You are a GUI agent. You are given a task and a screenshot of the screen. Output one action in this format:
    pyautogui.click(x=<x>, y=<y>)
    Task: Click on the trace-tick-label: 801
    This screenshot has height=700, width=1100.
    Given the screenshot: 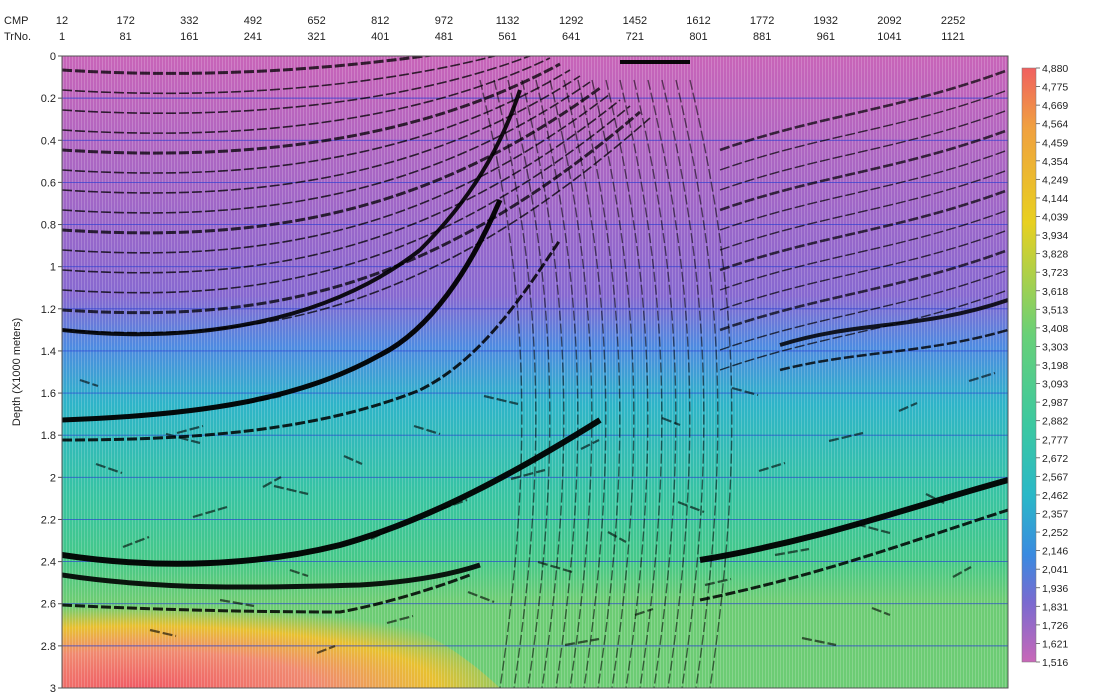 What is the action you would take?
    pyautogui.click(x=698, y=37)
    